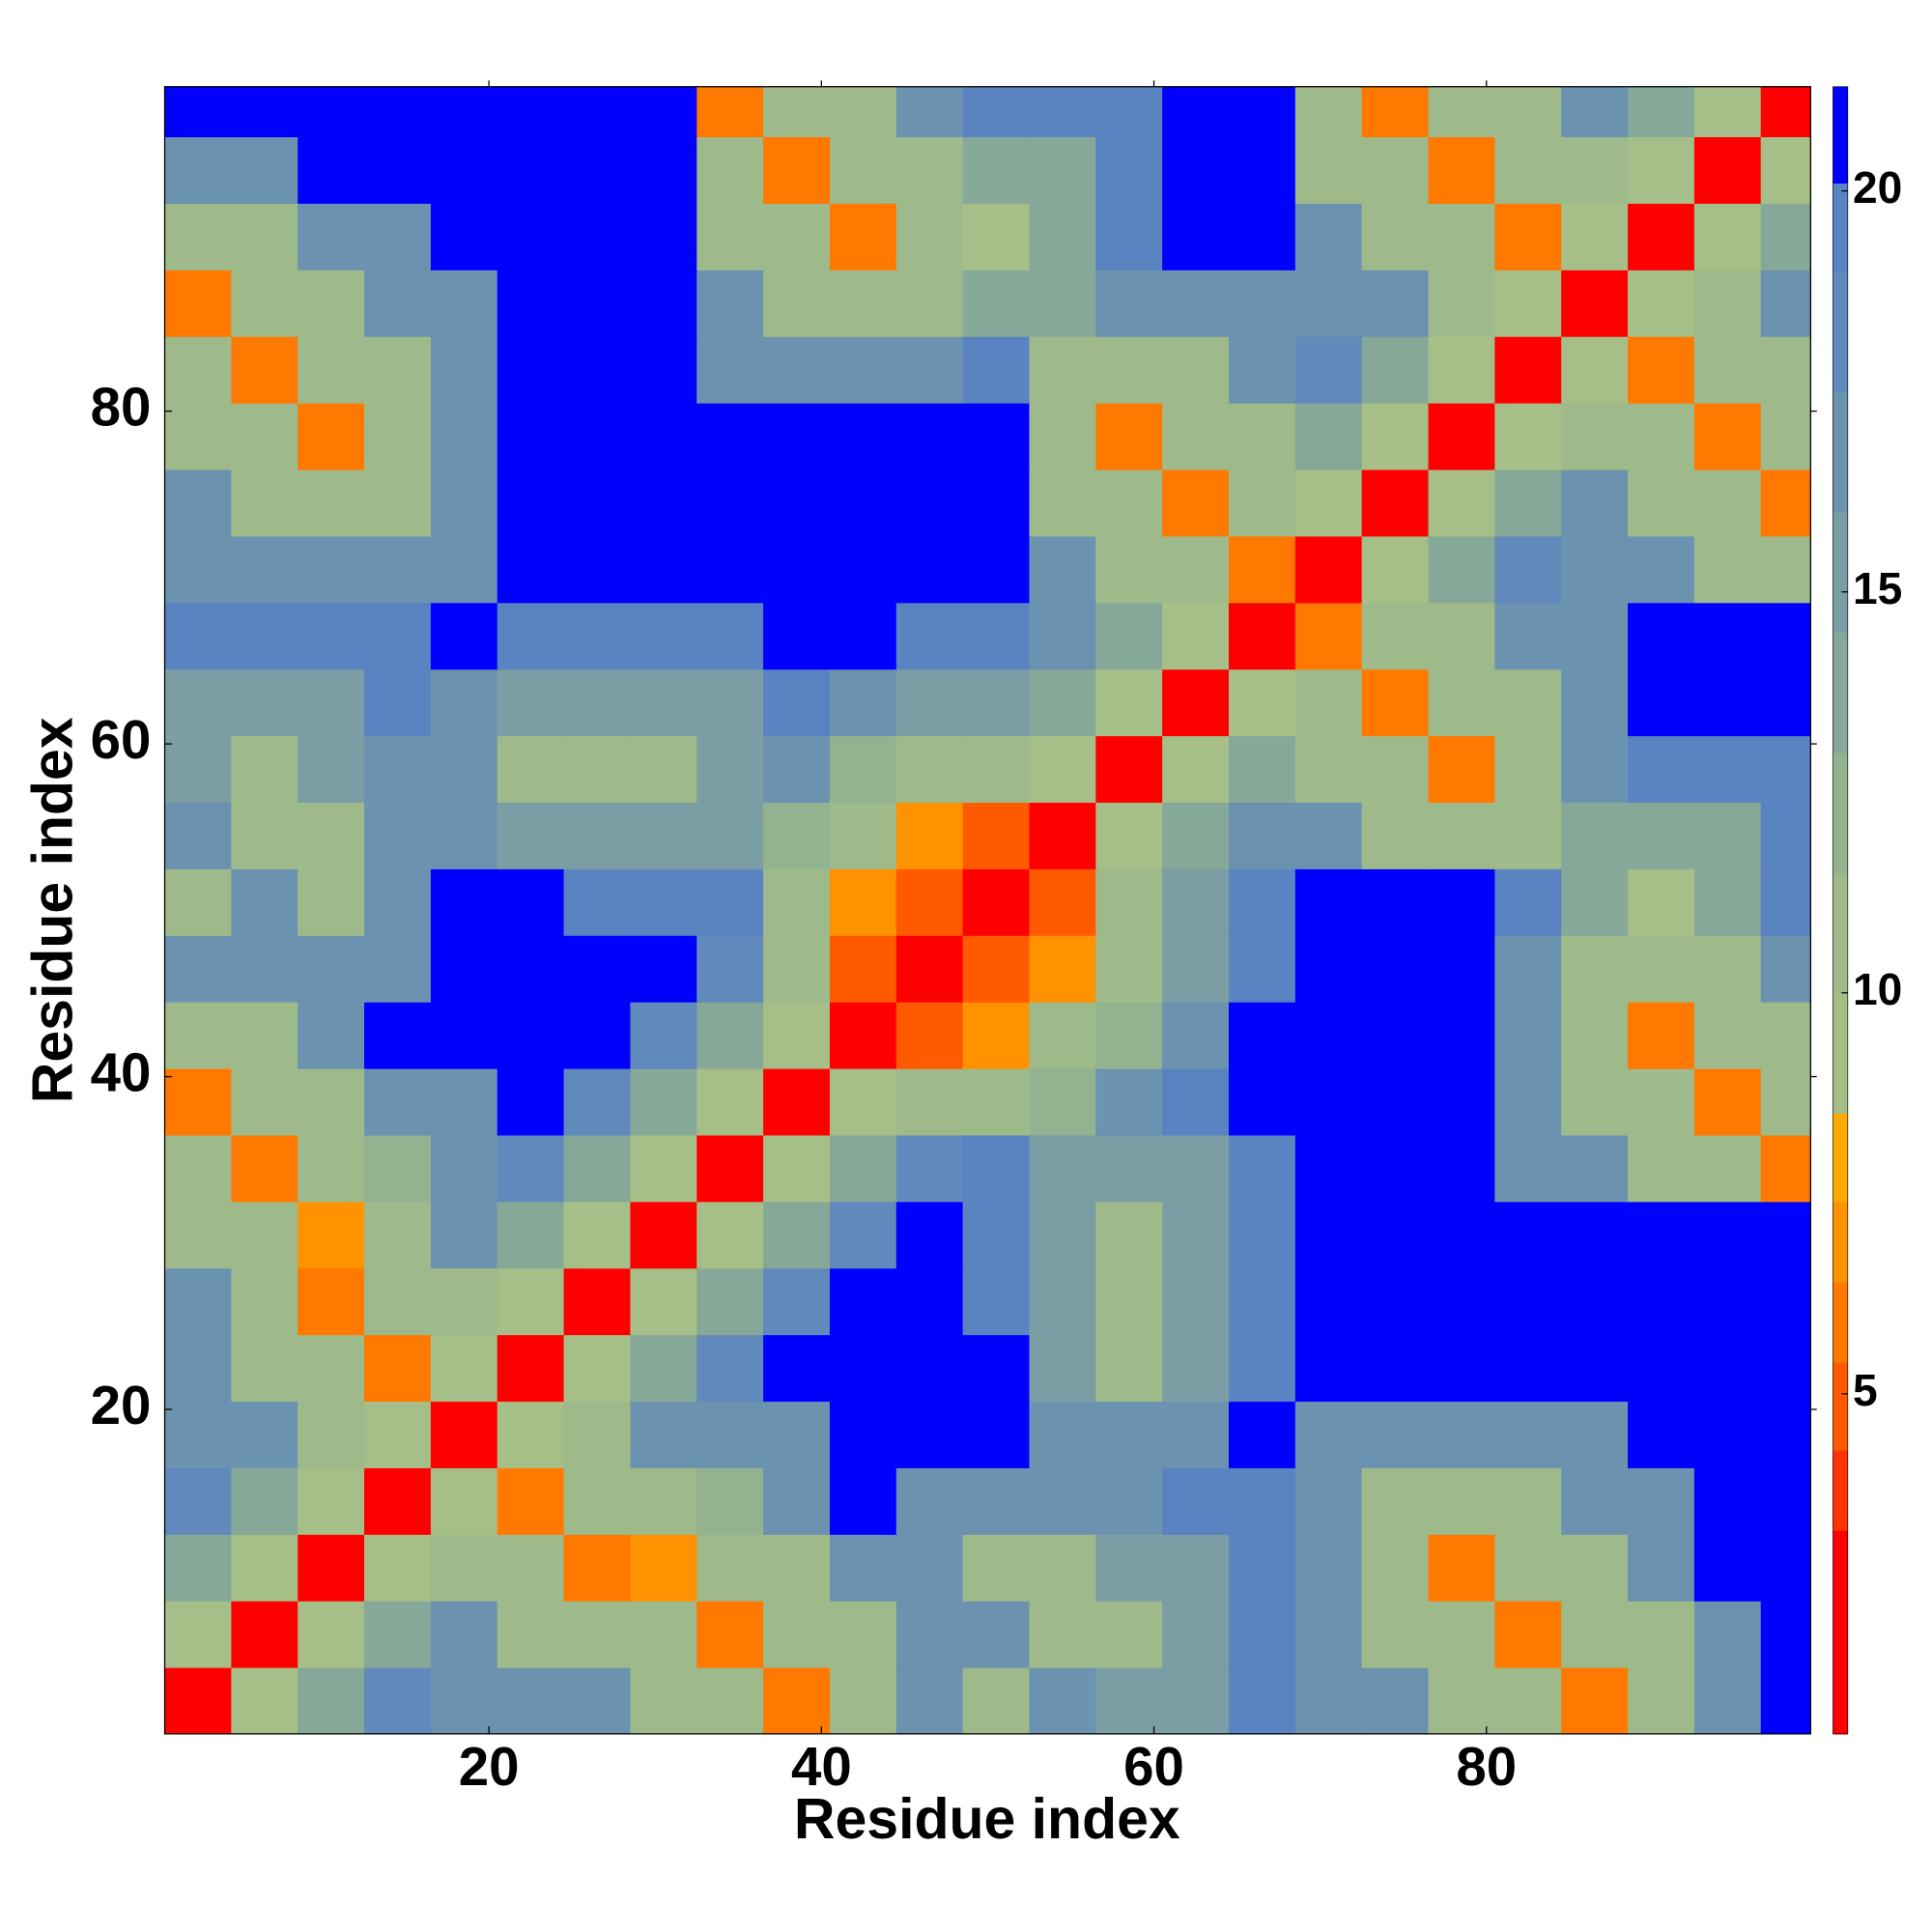  I want to click on y-tick-label: 40, so click(121, 1071).